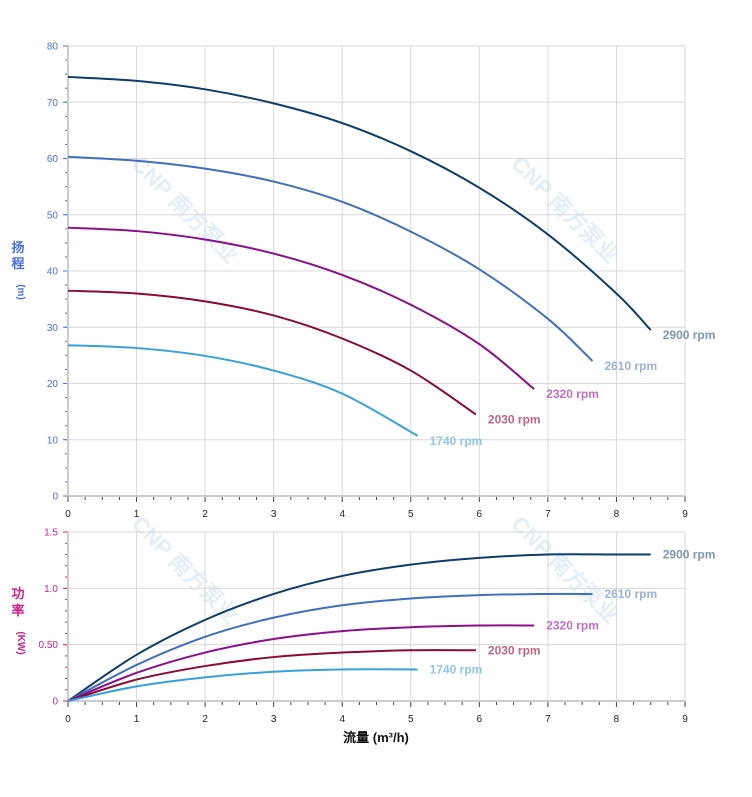 Image resolution: width=752 pixels, height=797 pixels. What do you see at coordinates (51, 589) in the screenshot?
I see `y-tick-label: 1.0` at bounding box center [51, 589].